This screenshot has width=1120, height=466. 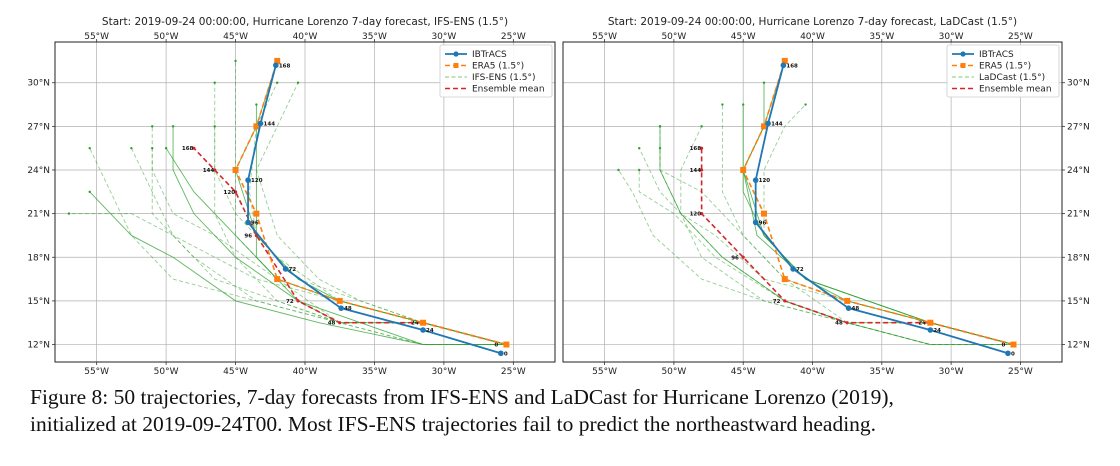 What do you see at coordinates (513, 372) in the screenshot?
I see `x-tick-label-bottom: 25°W` at bounding box center [513, 372].